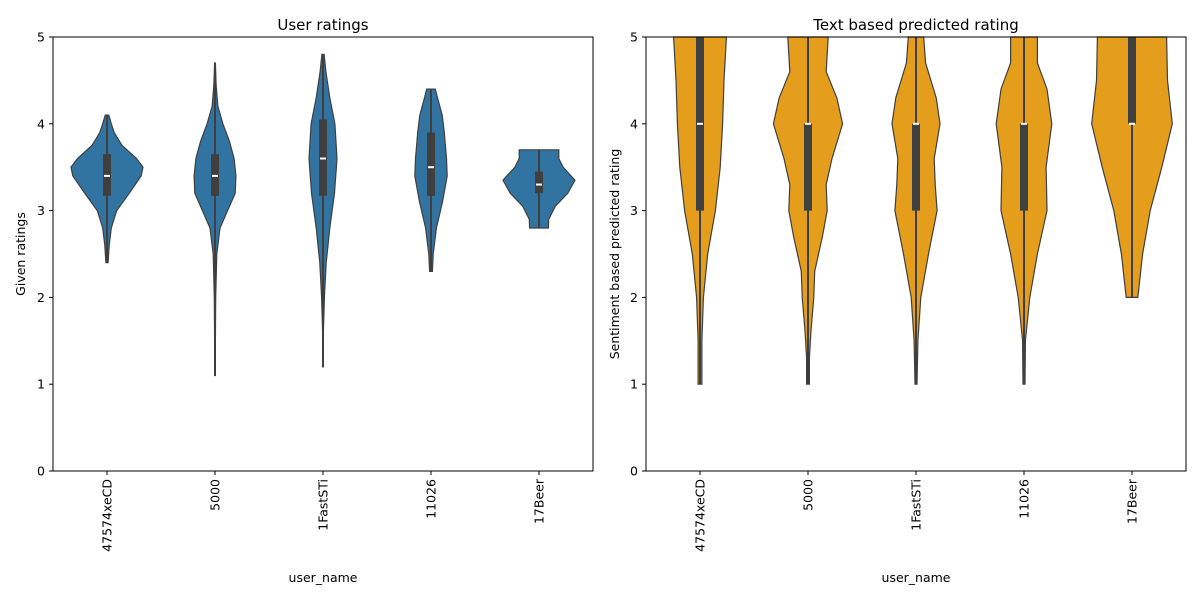 Image resolution: width=1200 pixels, height=600 pixels. Describe the element at coordinates (322, 25) in the screenshot. I see `user-ratings-title: User ratings` at that location.